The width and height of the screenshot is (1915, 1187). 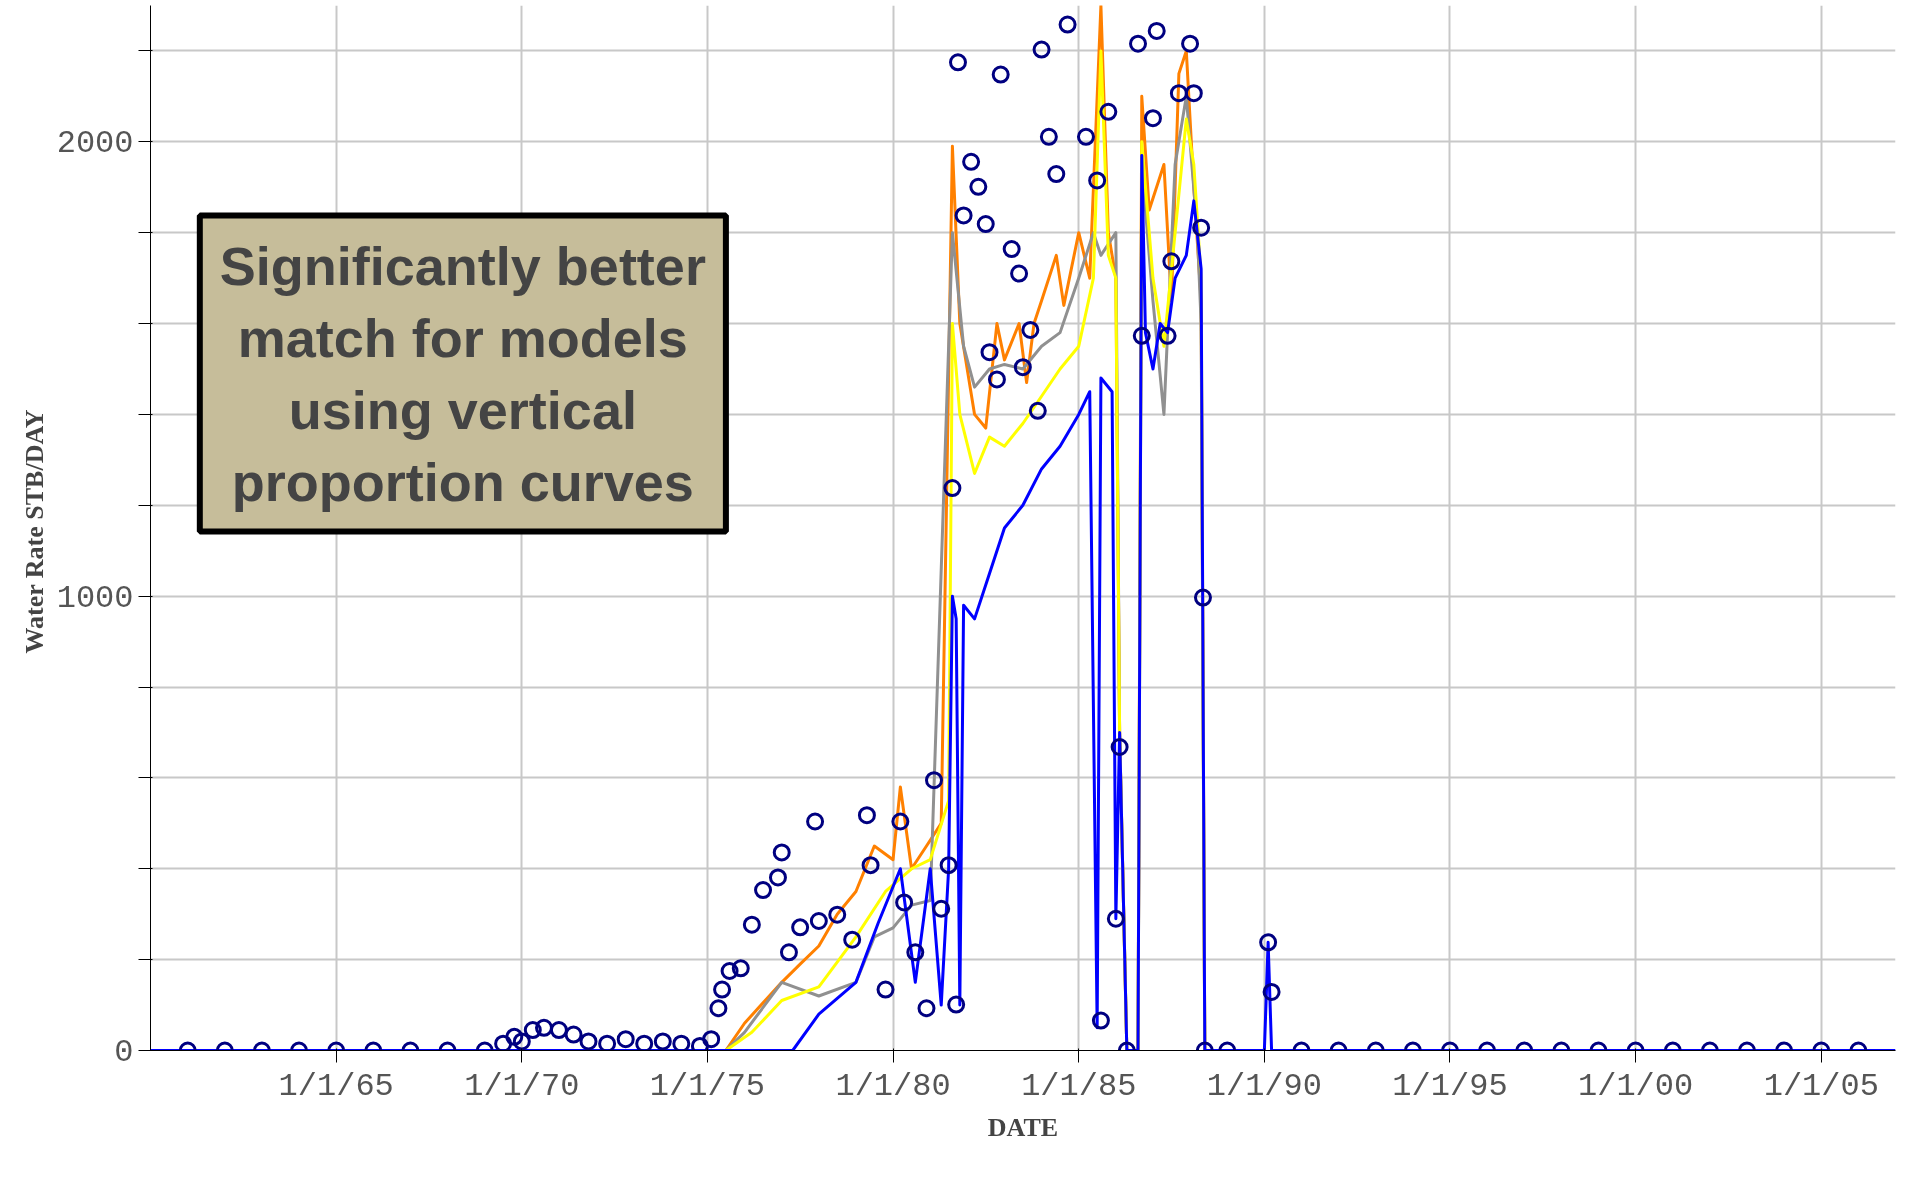 What do you see at coordinates (1821, 1086) in the screenshot?
I see `x-tick-label: 1/1/05` at bounding box center [1821, 1086].